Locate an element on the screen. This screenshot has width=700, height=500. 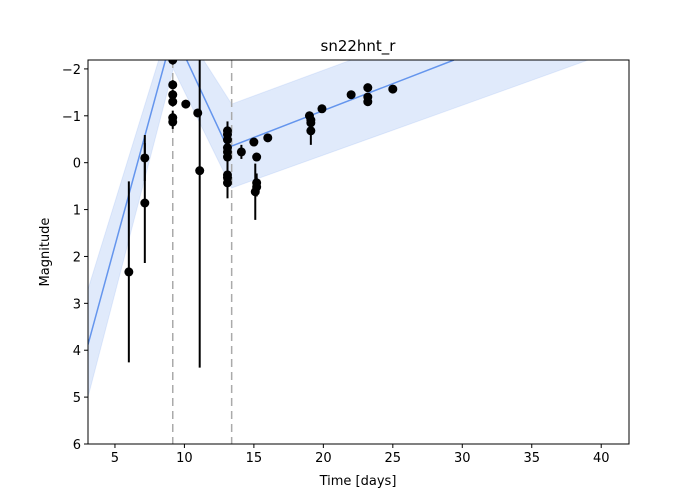
chart-title: sn22hnt_r is located at coordinates (359, 46).